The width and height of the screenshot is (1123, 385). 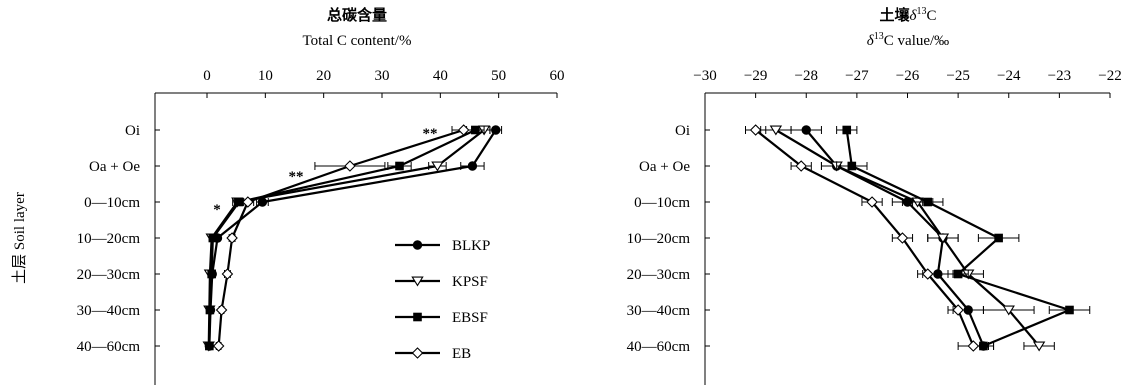 What do you see at coordinates (461, 354) in the screenshot?
I see `legend-label: EB` at bounding box center [461, 354].